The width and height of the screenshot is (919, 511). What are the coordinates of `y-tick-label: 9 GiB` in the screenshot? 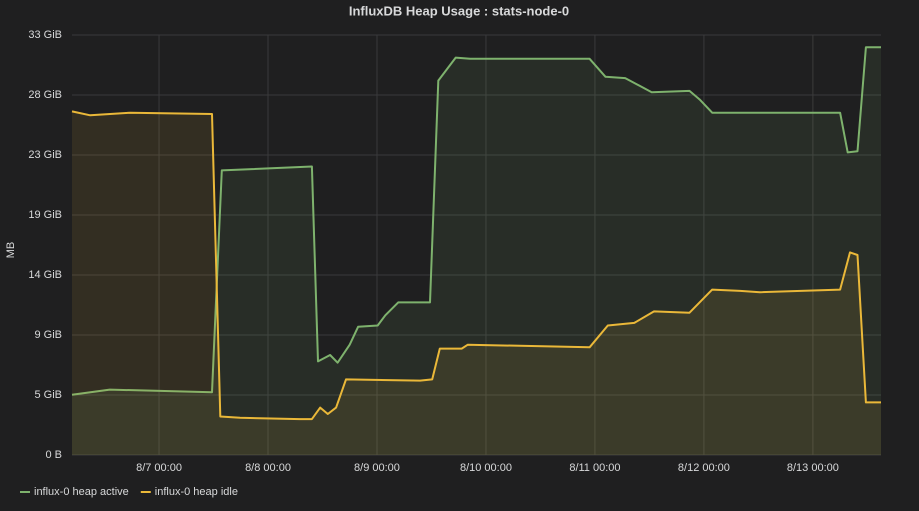 It's located at (48, 335).